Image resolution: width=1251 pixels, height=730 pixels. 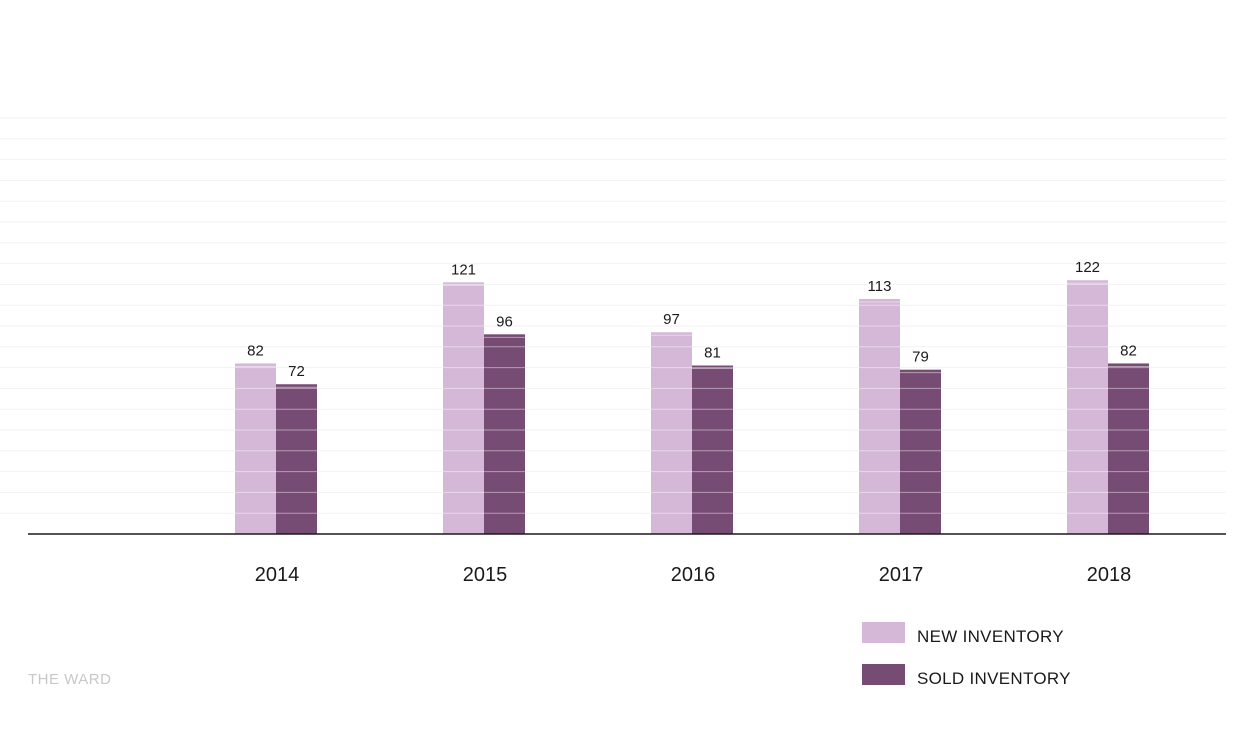 What do you see at coordinates (966, 655) in the screenshot?
I see `legend: NEW INVENTORY SOLD INVENTORY` at bounding box center [966, 655].